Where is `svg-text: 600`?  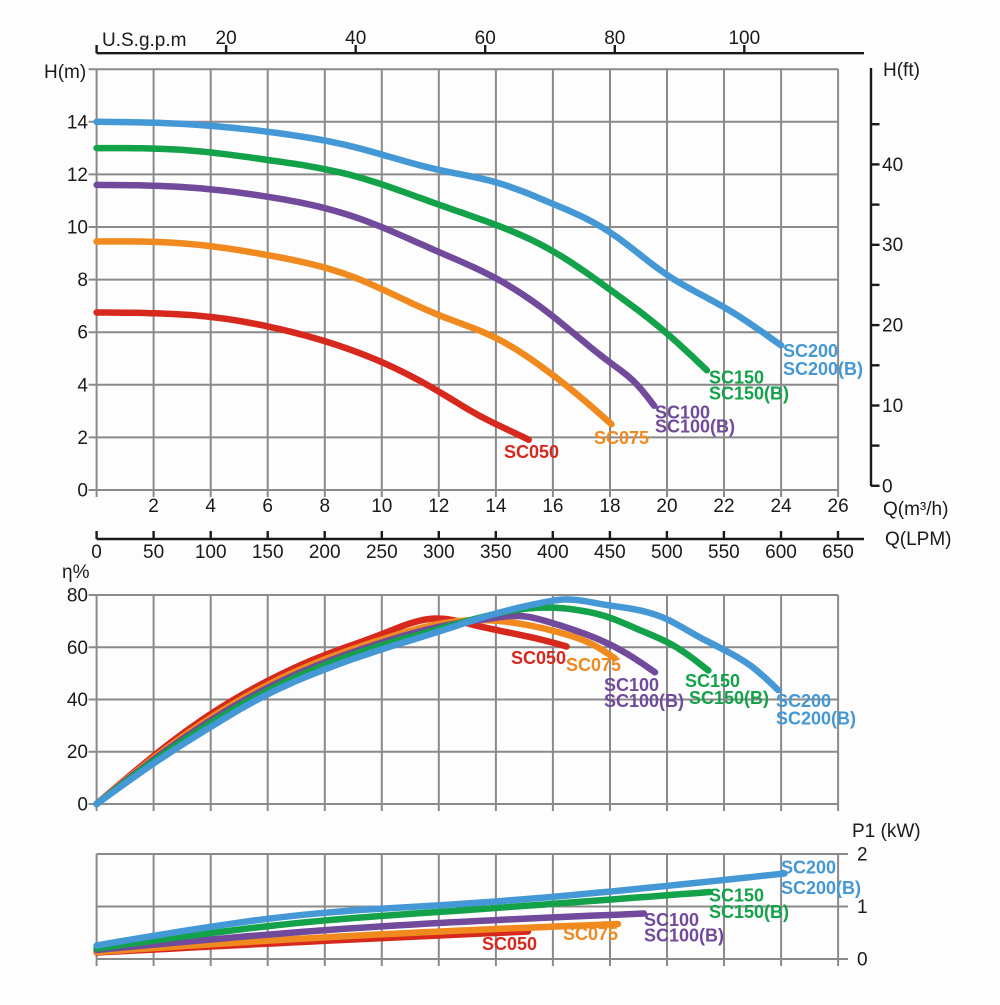
svg-text: 600 is located at coordinates (781, 552).